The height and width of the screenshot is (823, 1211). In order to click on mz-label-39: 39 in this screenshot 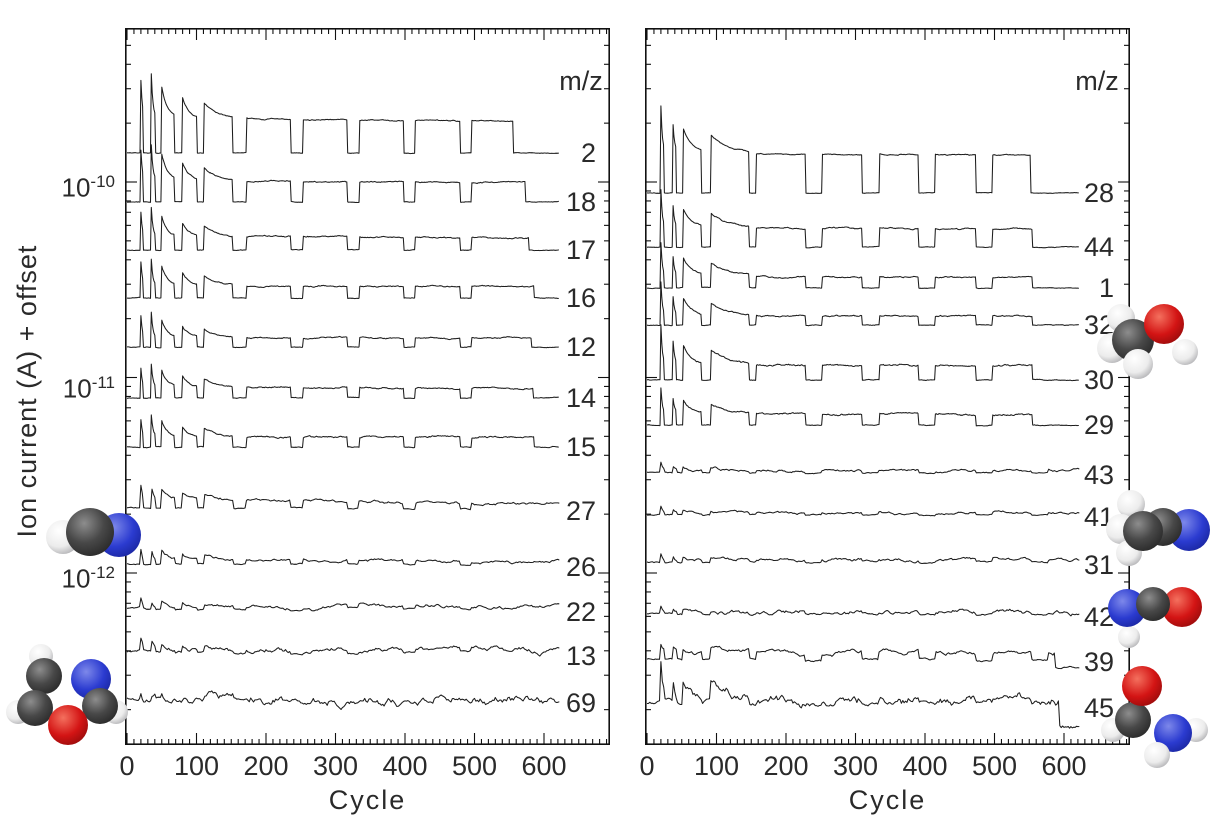, I will do `click(1098, 662)`.